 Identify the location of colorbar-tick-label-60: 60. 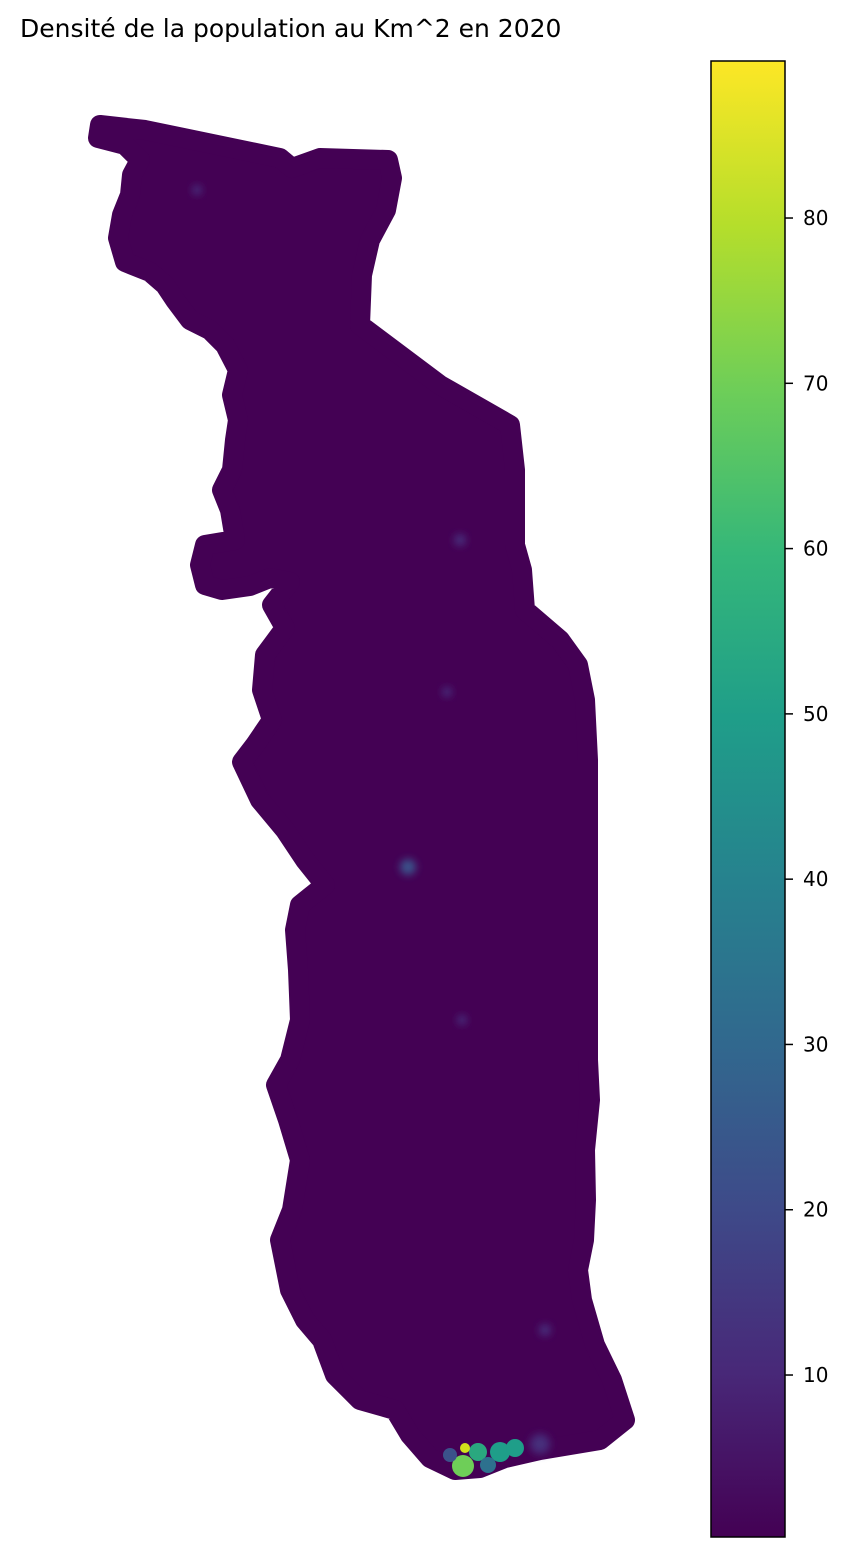
(815, 549).